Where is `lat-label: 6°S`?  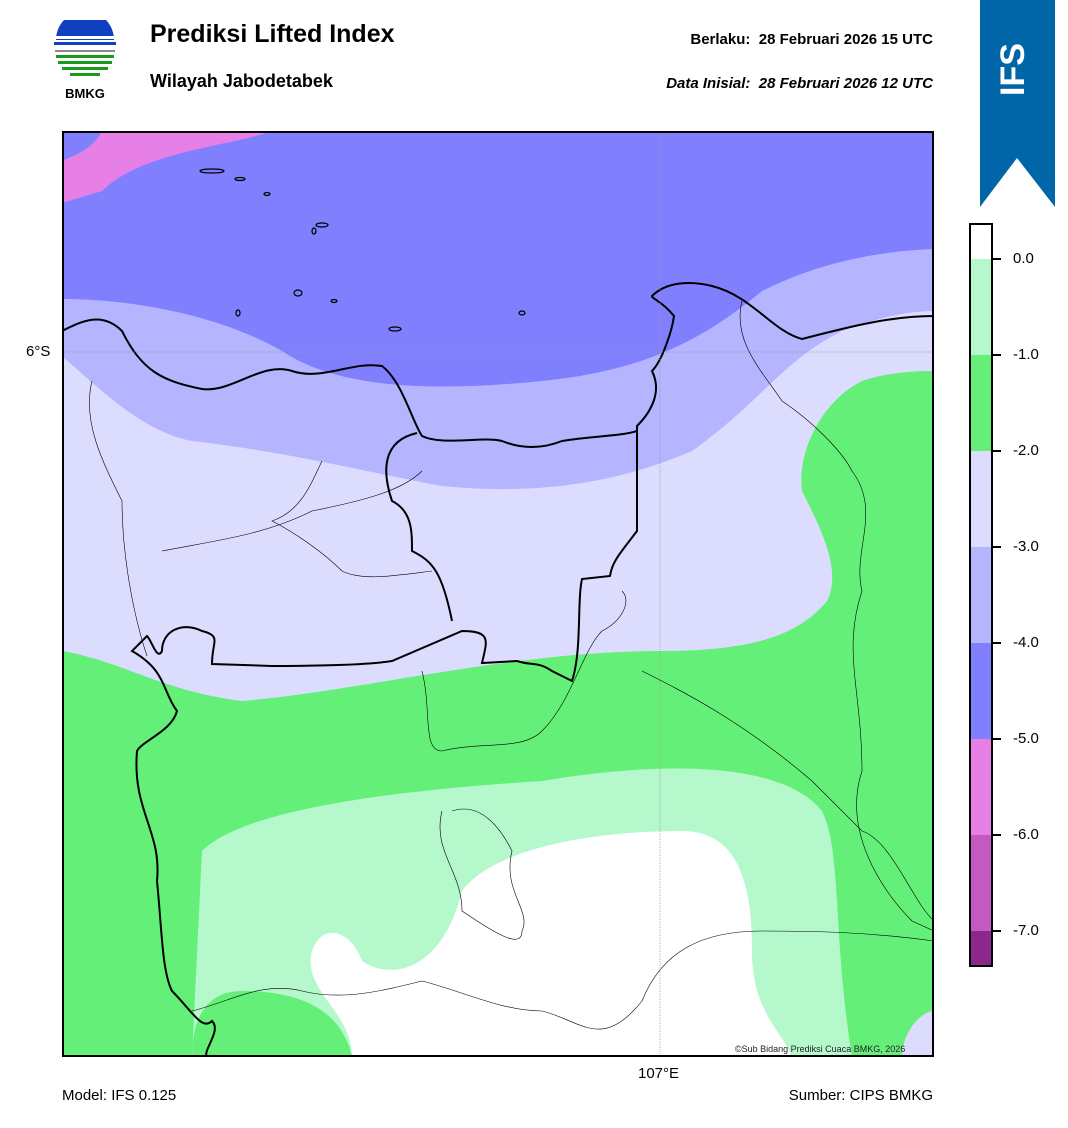 lat-label: 6°S is located at coordinates (38, 351).